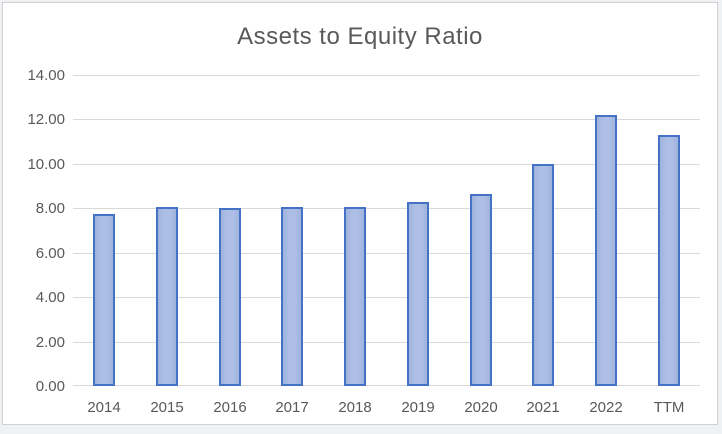  I want to click on bar-2016, so click(230, 297).